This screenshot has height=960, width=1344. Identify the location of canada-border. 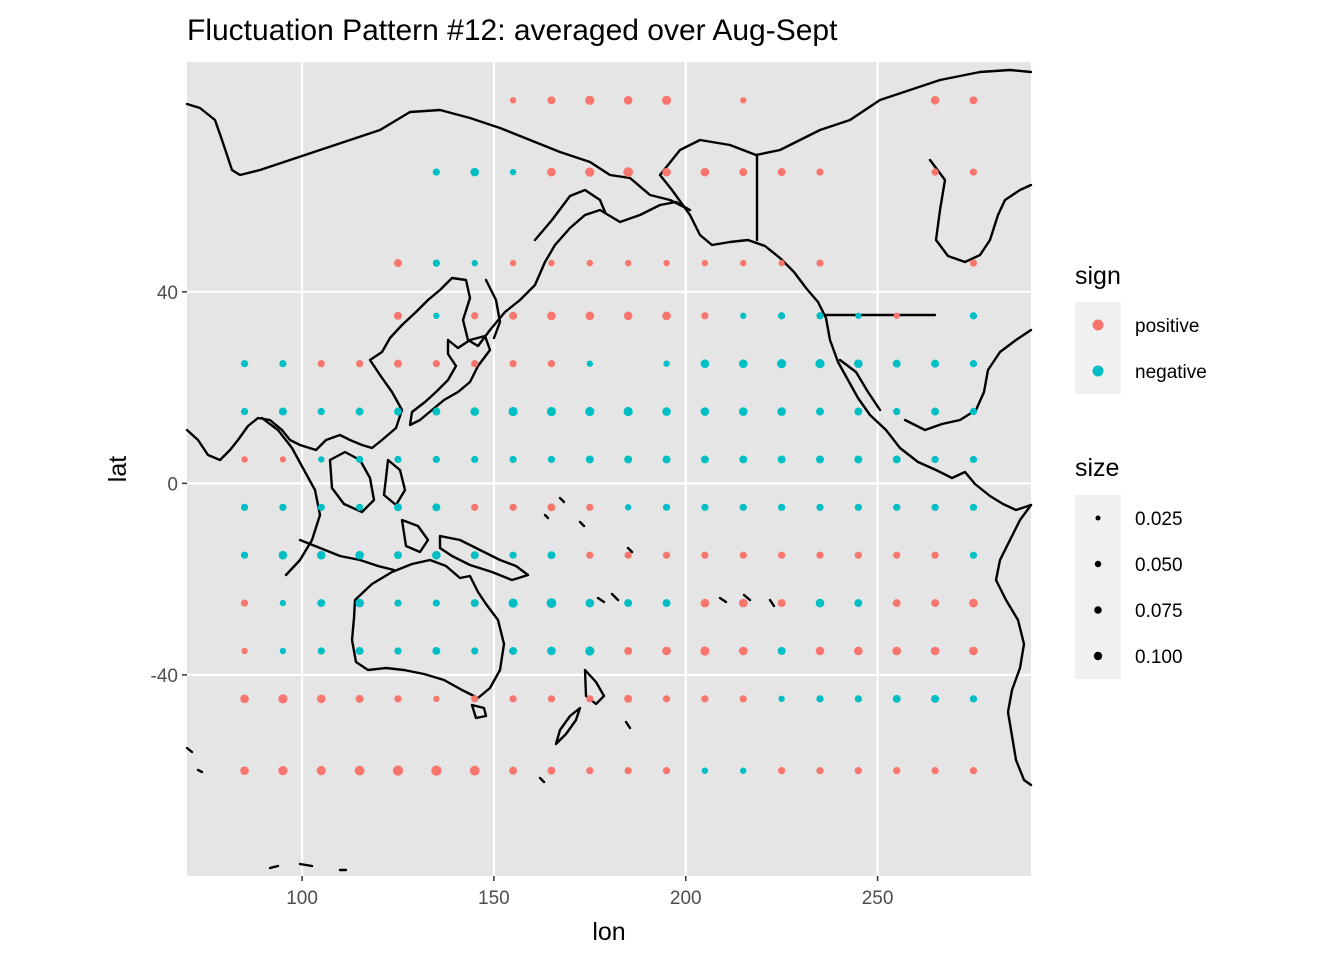
(846, 235).